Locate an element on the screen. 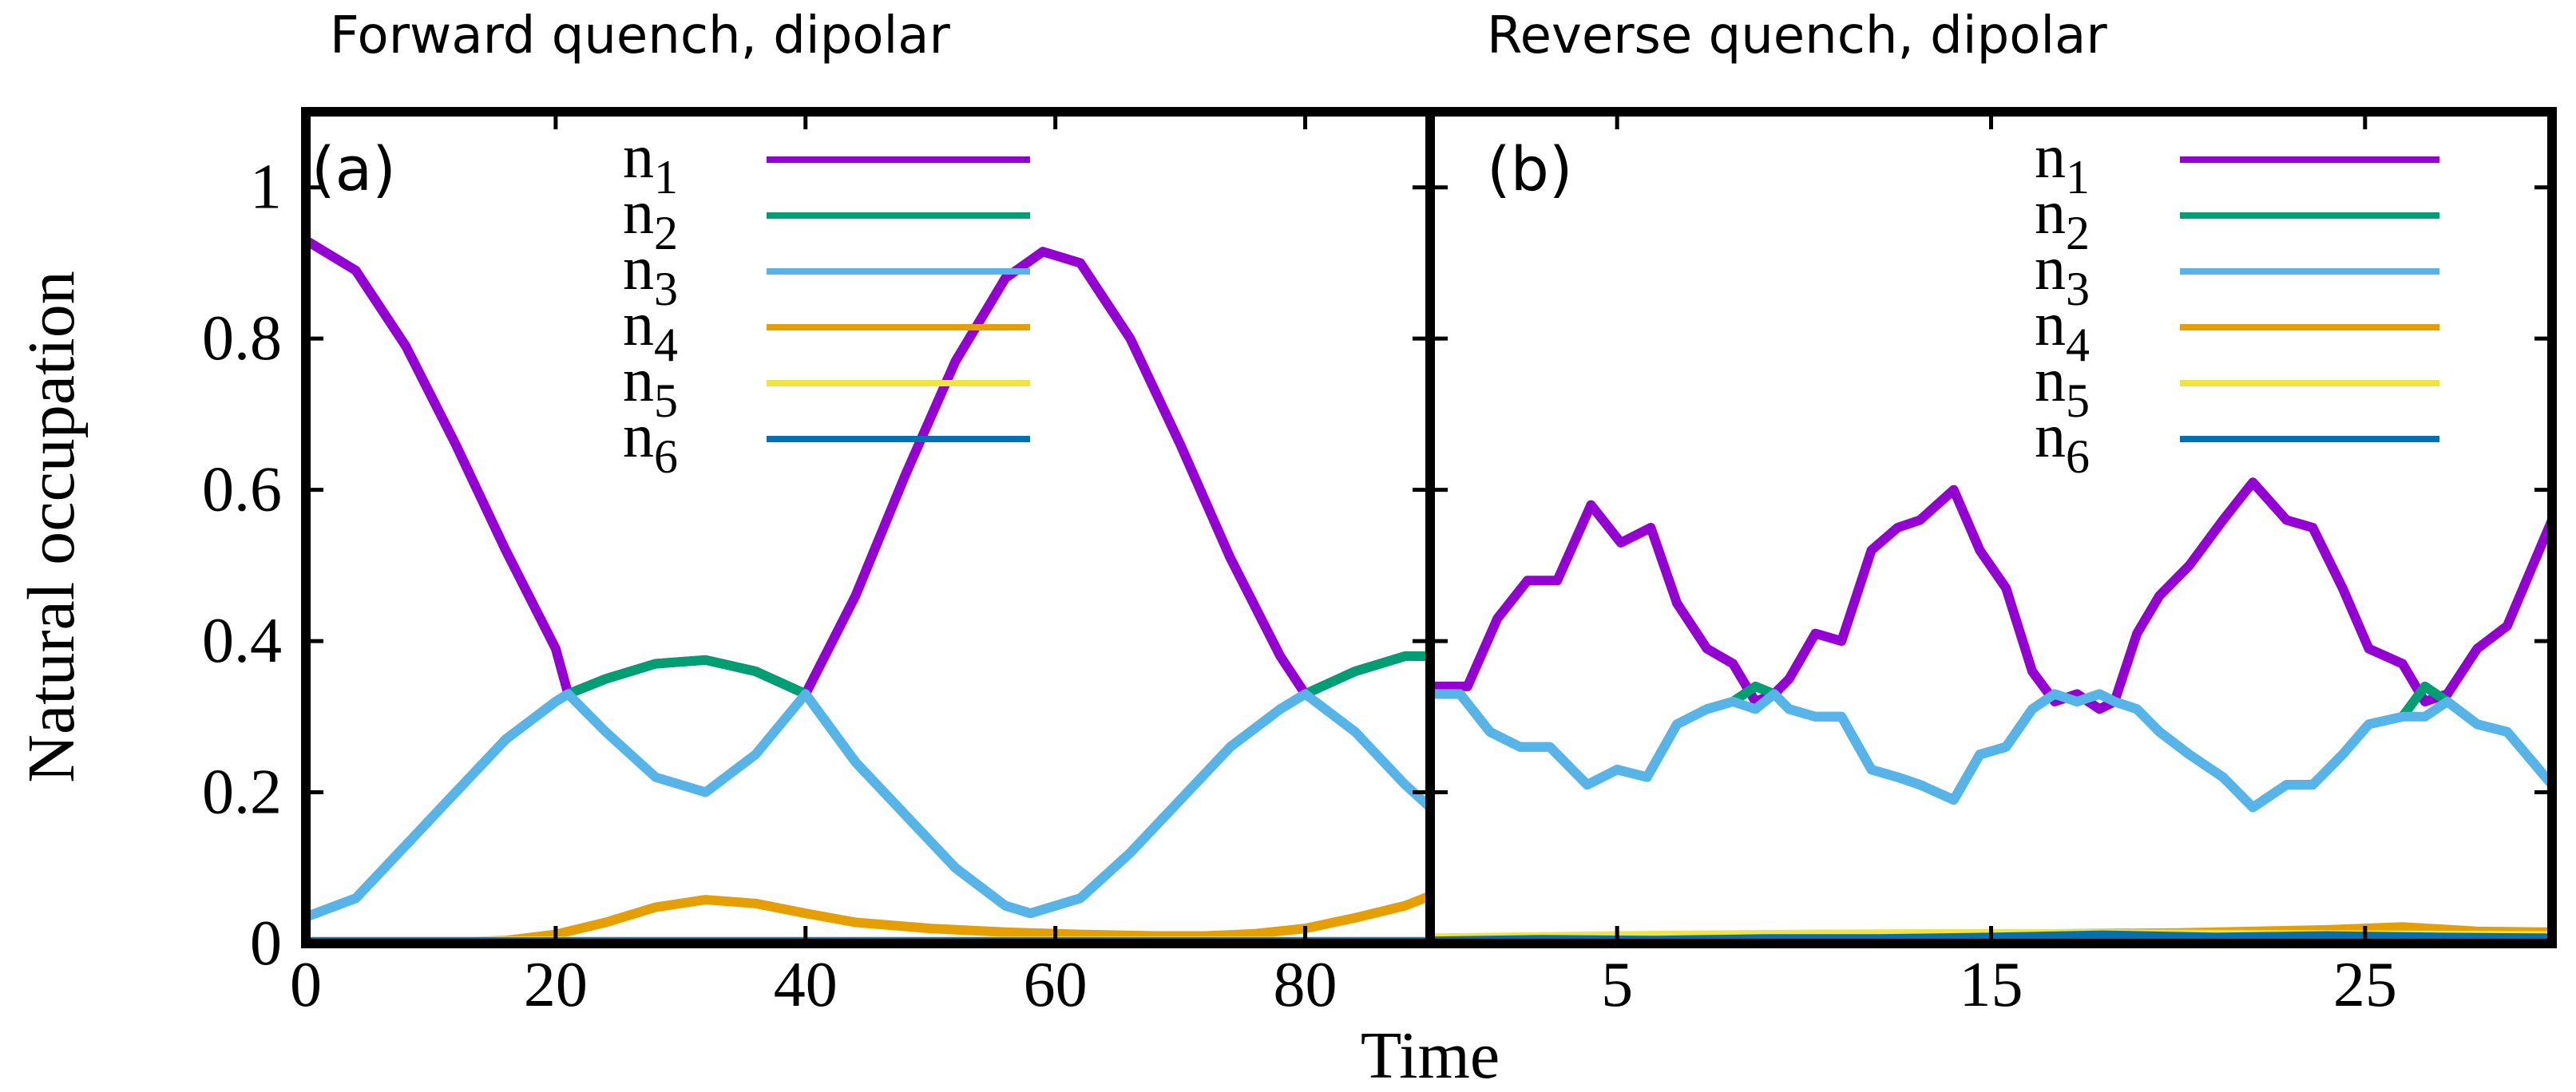  x-tick-label-a: 0 is located at coordinates (306, 985).